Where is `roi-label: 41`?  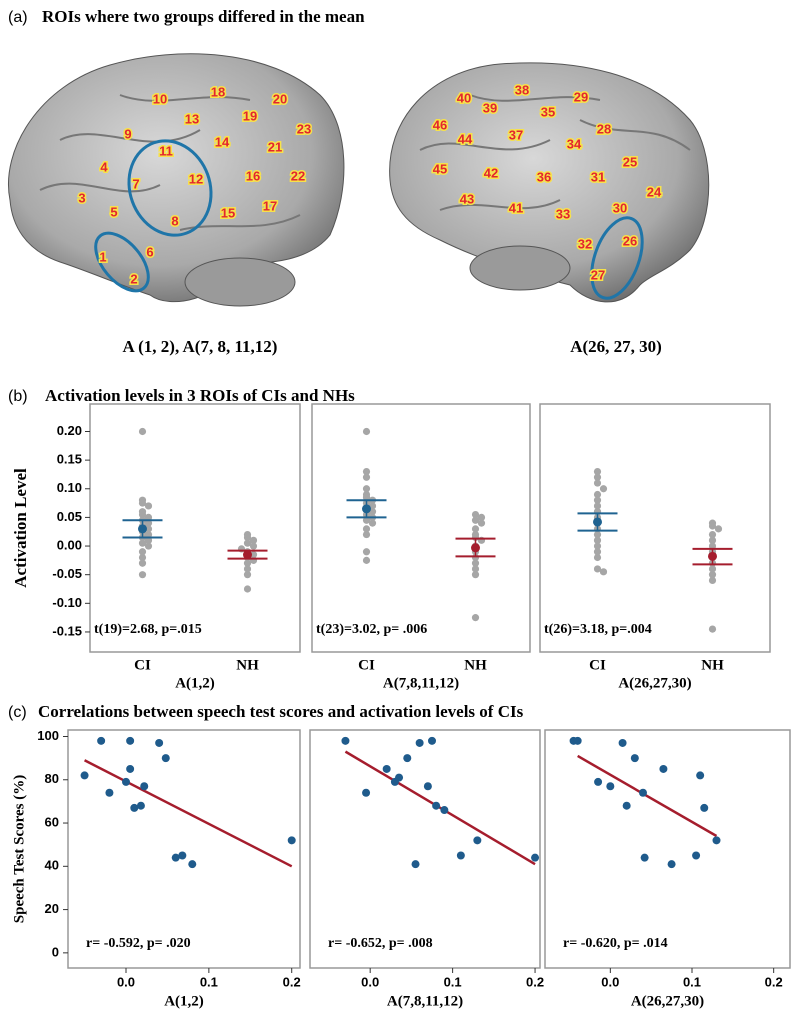 roi-label: 41 is located at coordinates (516, 207).